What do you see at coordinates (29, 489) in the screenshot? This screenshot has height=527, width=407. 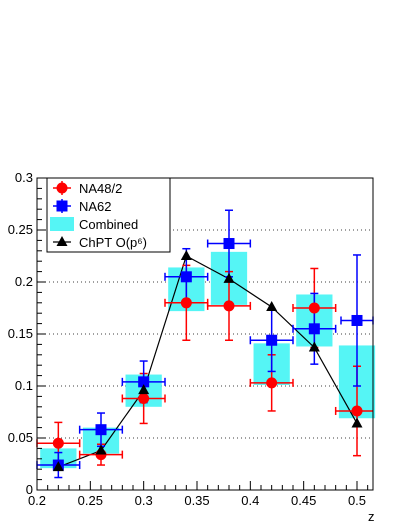 I see `y-tick-label-0: 0` at bounding box center [29, 489].